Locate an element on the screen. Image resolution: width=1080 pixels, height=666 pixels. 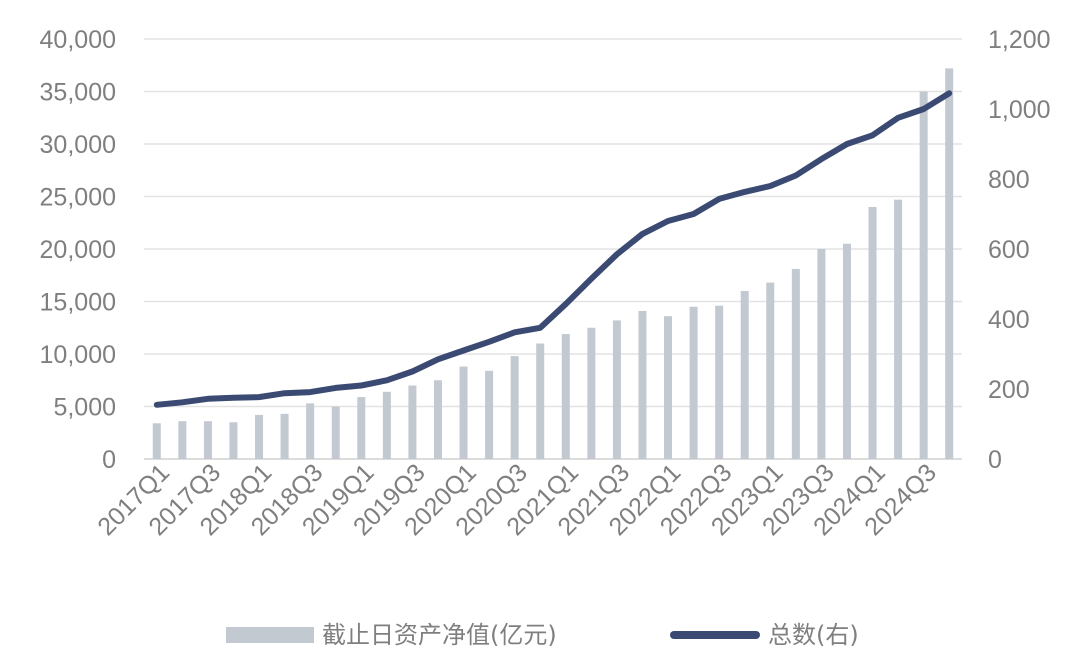
y-left-tick-label: 25,000 is located at coordinates (78, 198).